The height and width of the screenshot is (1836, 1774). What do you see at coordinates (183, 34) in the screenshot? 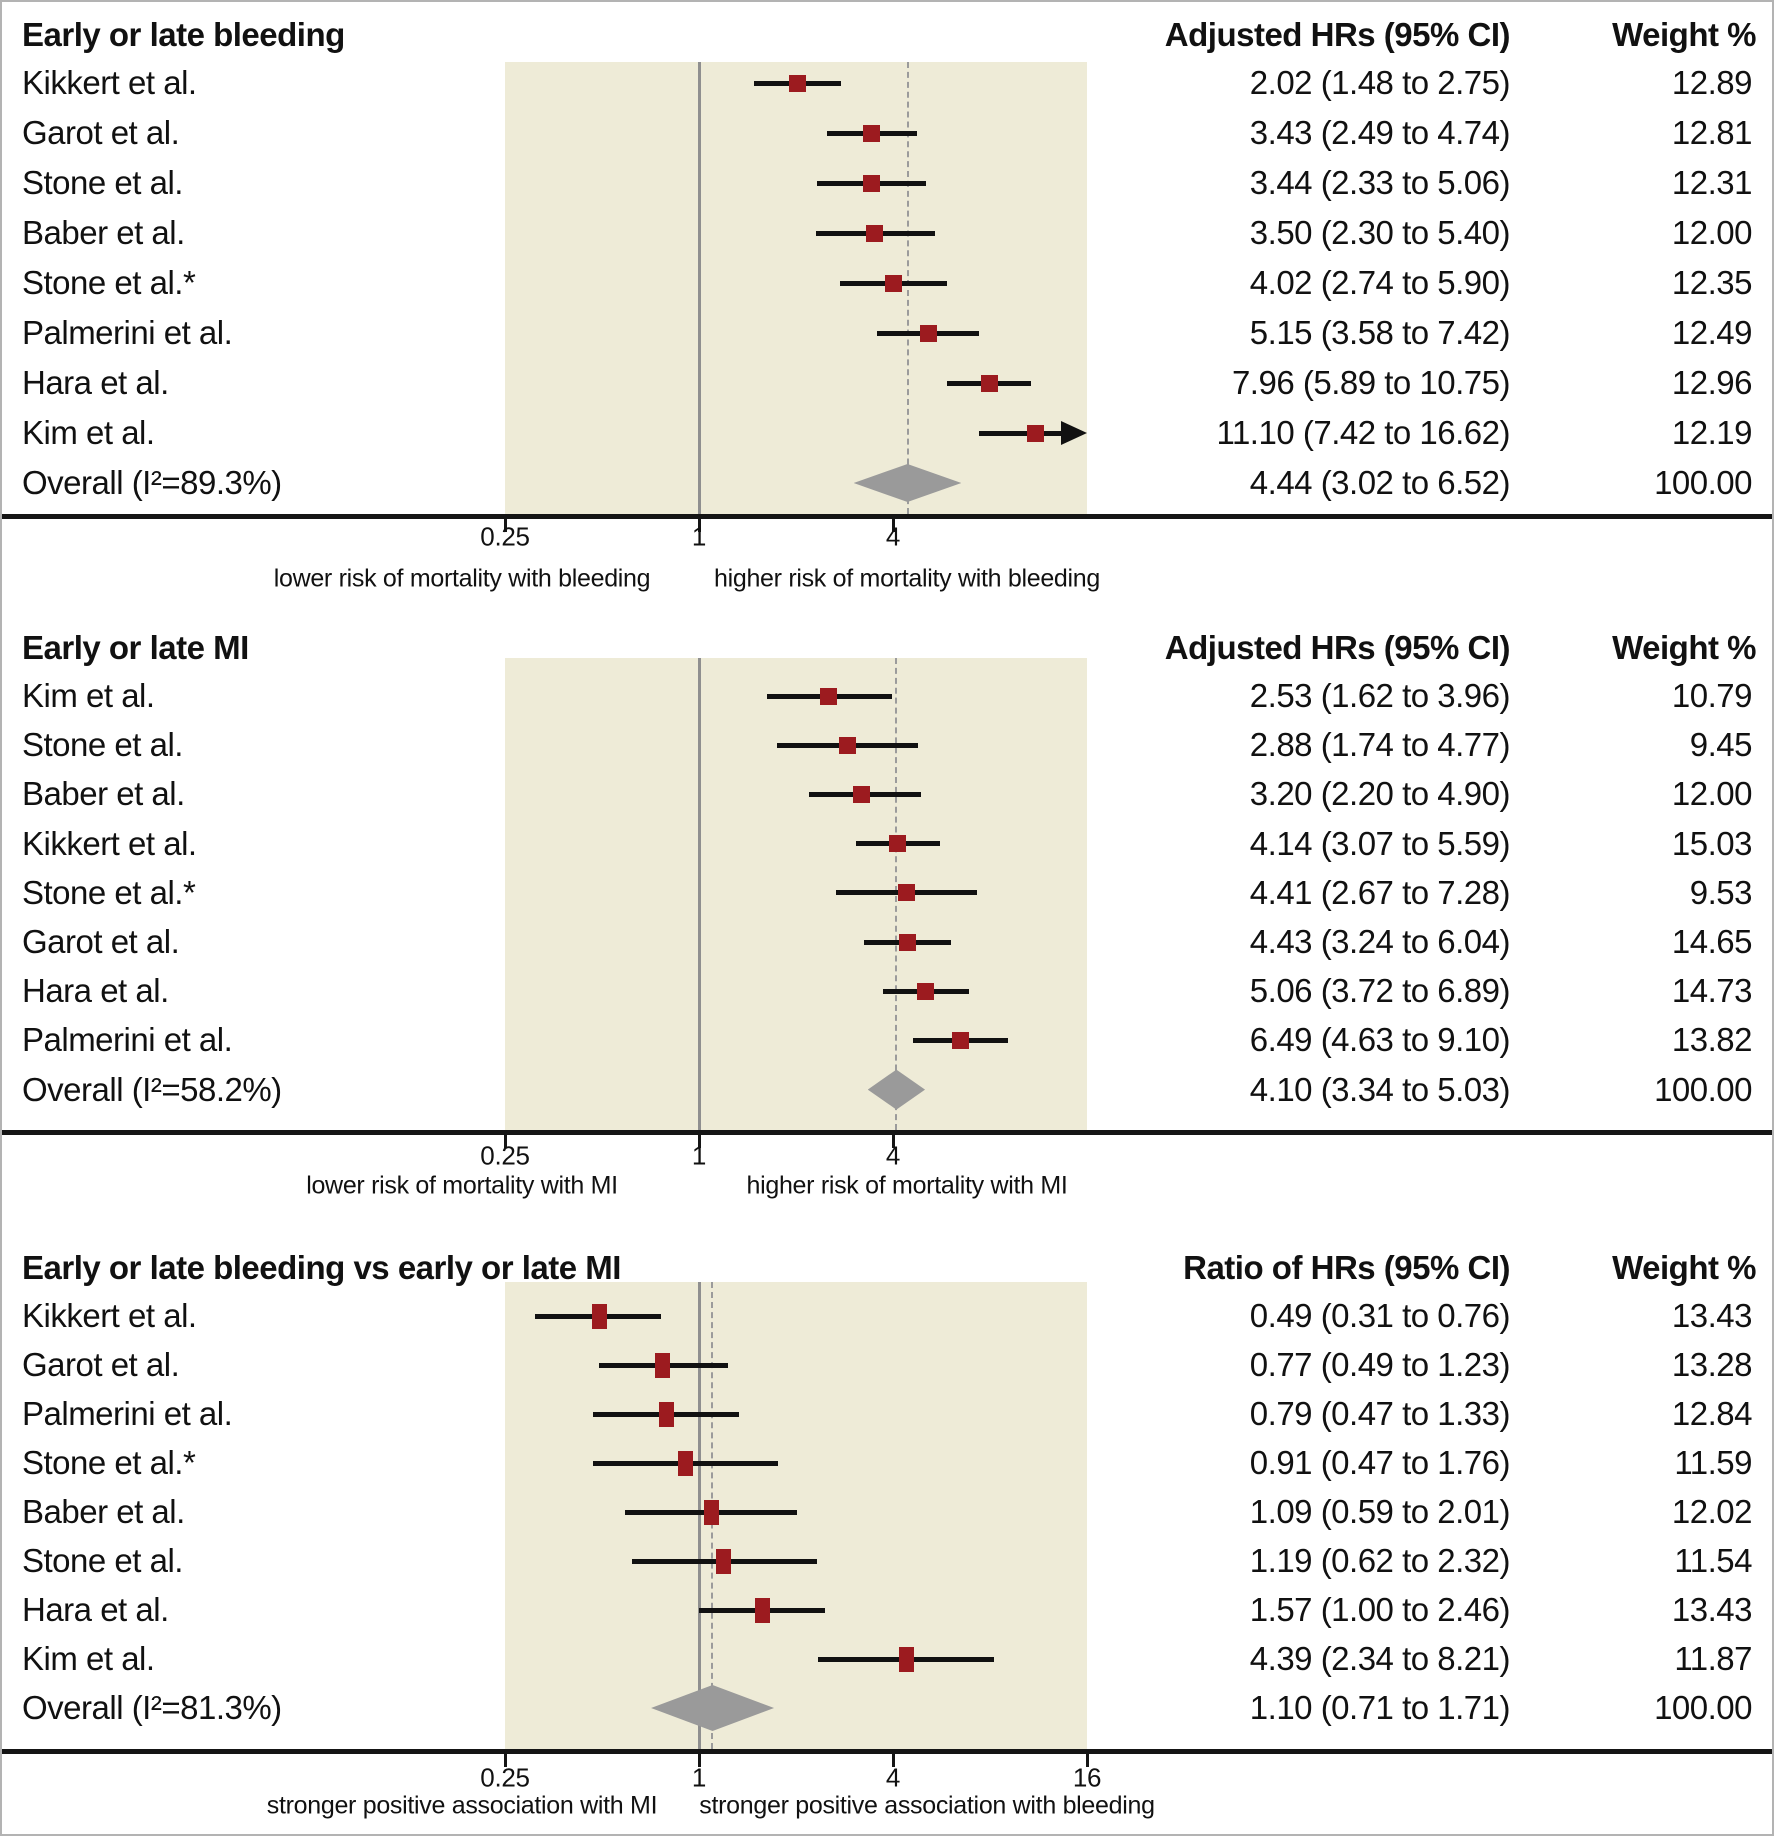
I see `panel-title: Early or late bleeding` at bounding box center [183, 34].